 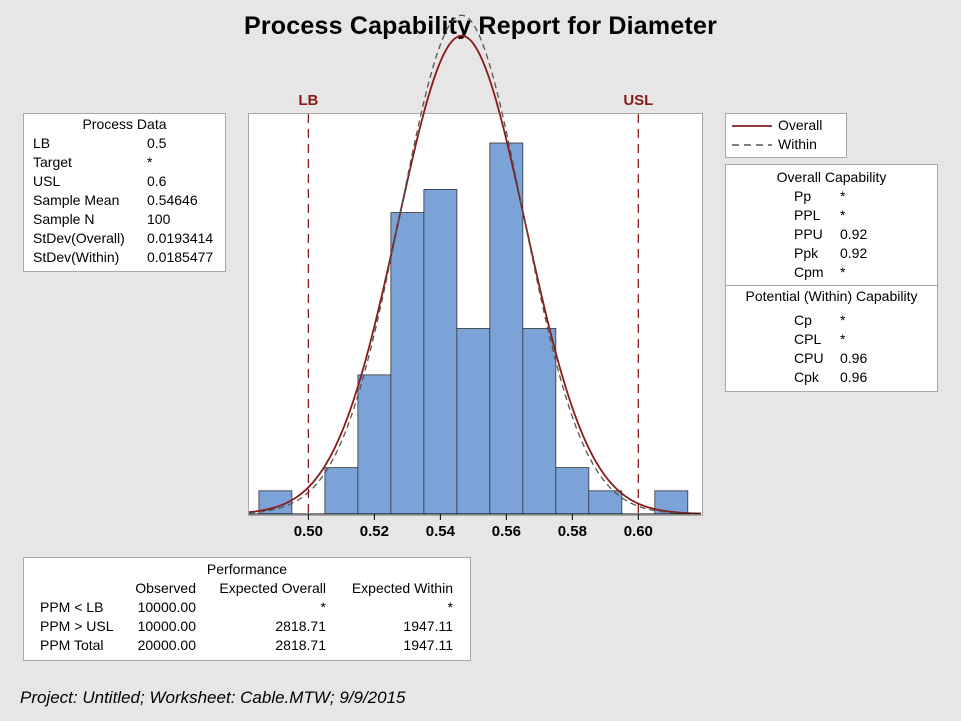 I want to click on legend-within-label: Within, so click(x=797, y=144).